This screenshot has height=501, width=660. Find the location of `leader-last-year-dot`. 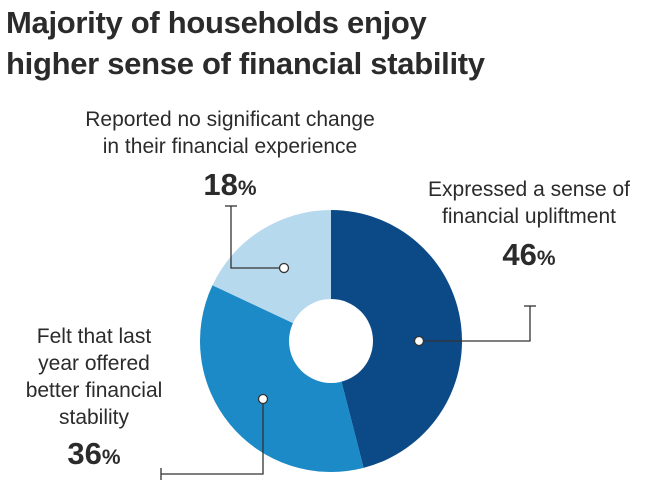

leader-last-year-dot is located at coordinates (263, 399).